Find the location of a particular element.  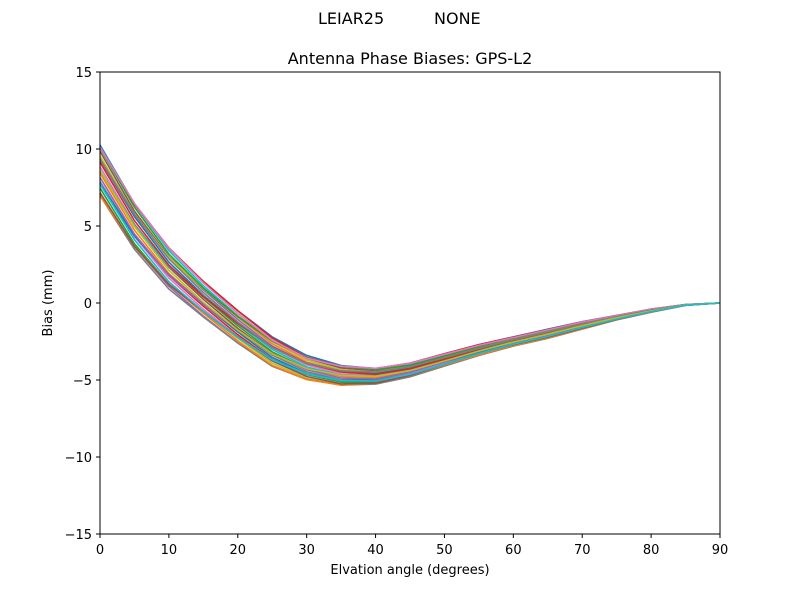

x-axis: 0 10 20 30 40 50 60 70 80 90 is located at coordinates (412, 546).